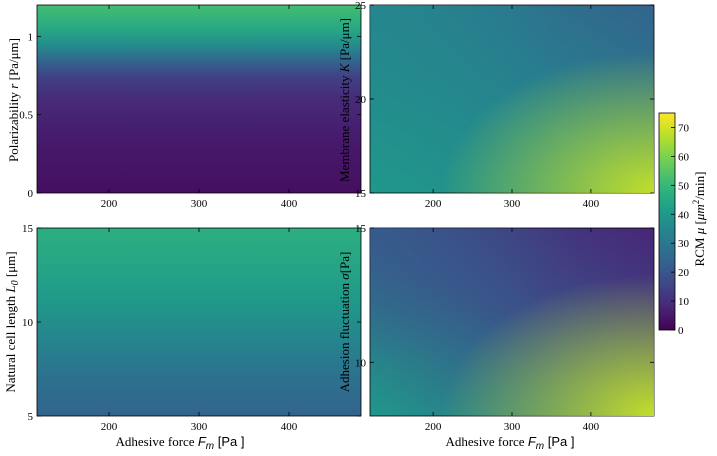 The width and height of the screenshot is (717, 456). What do you see at coordinates (344, 100) in the screenshot?
I see `ylabel-membrane-elasticity: Membrane elasticity K [Pa/μm]` at bounding box center [344, 100].